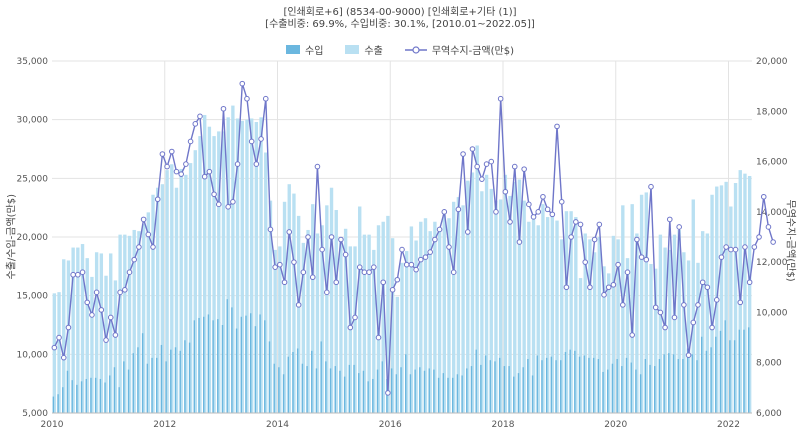  Describe the element at coordinates (772, 163) in the screenshot. I see `y-tick-label-right: 16,000` at that location.